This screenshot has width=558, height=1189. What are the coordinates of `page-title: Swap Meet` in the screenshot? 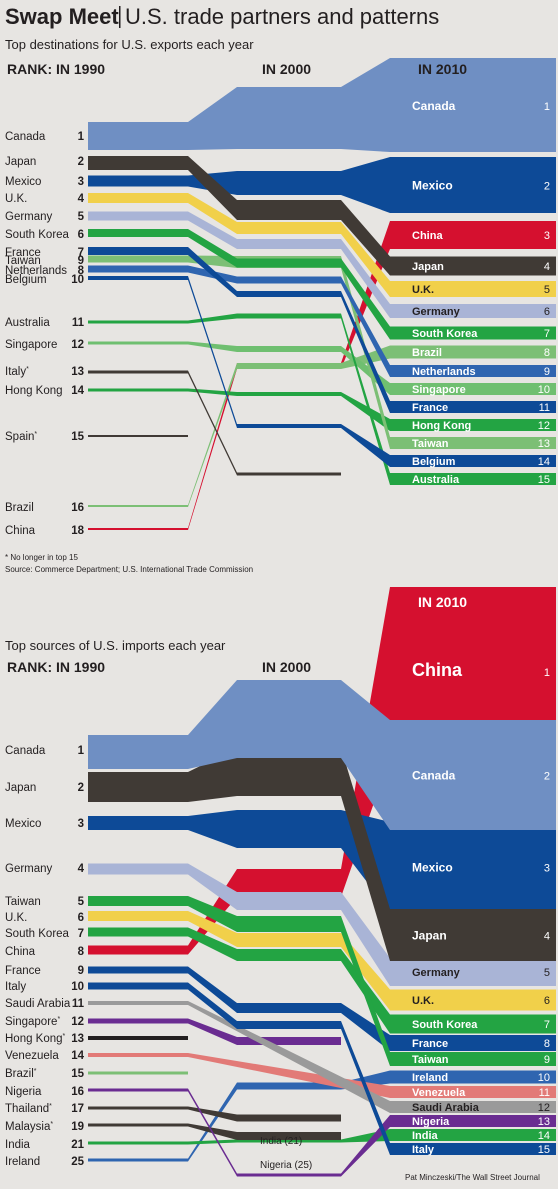 It's located at (62, 16).